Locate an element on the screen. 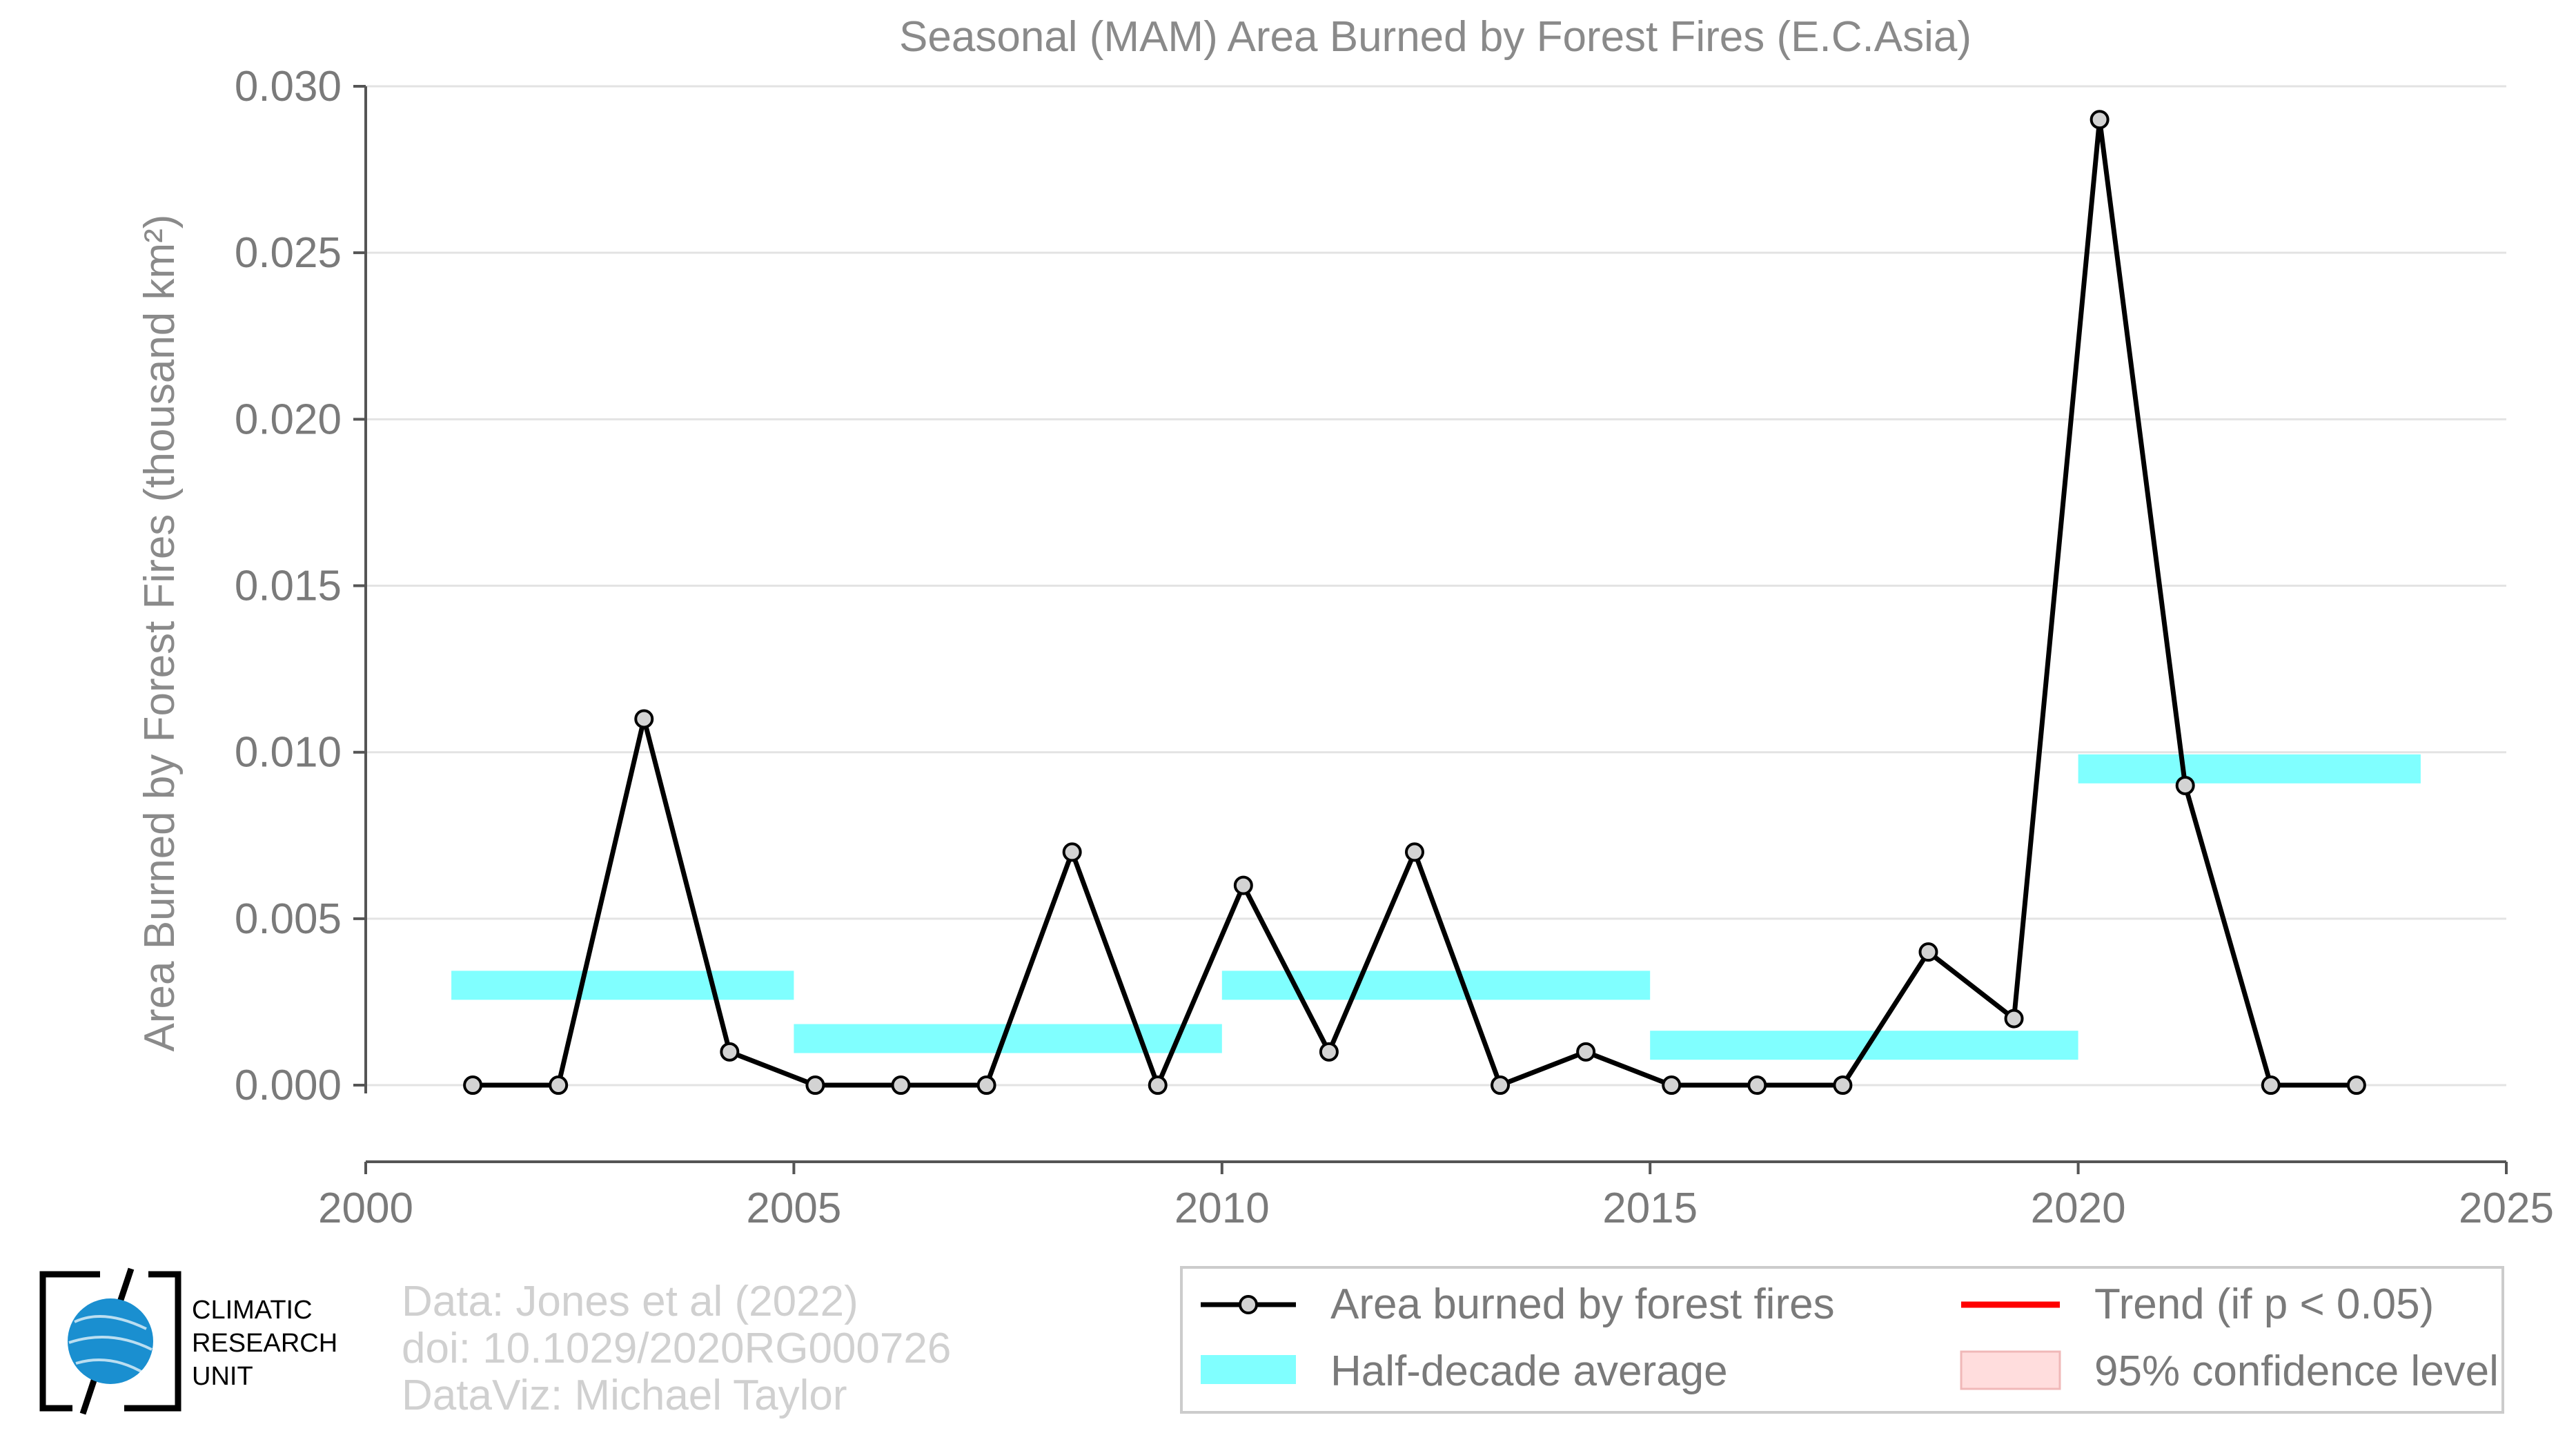  x-tick-label-5: 2025 is located at coordinates (2506, 1209).